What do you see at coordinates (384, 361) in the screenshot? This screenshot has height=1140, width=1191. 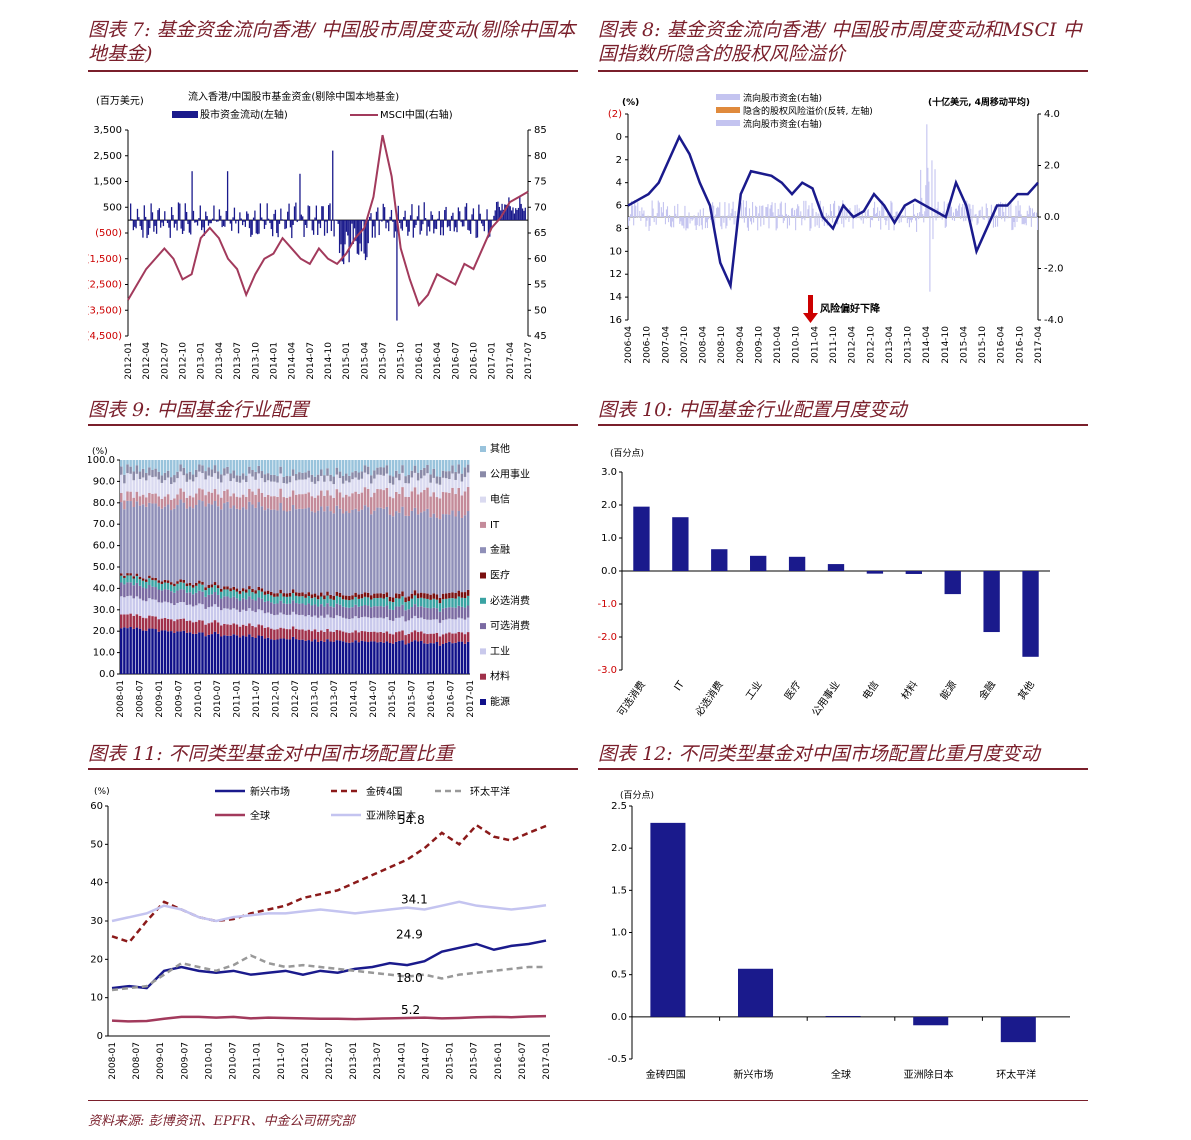 I see `x-tick-label: 2015-07` at bounding box center [384, 361].